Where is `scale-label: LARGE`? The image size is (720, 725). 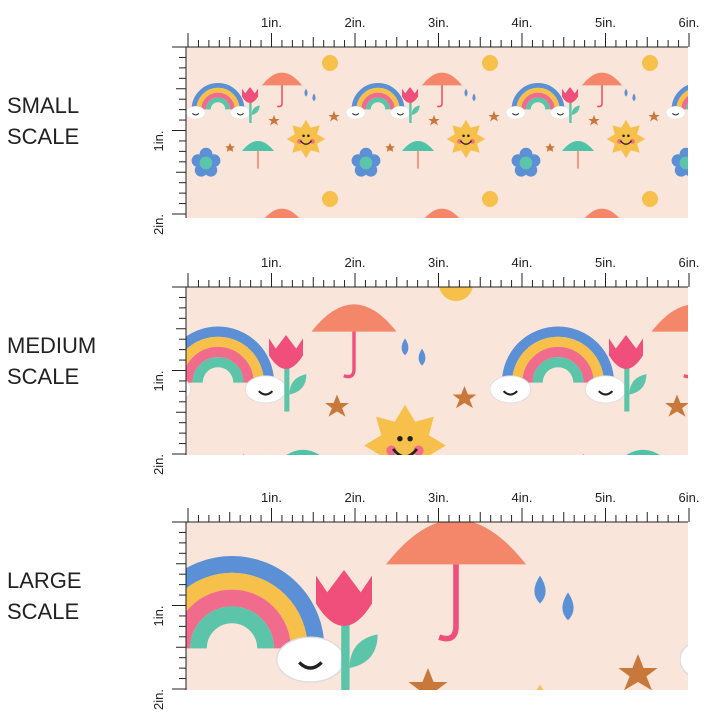 scale-label: LARGE is located at coordinates (44, 580).